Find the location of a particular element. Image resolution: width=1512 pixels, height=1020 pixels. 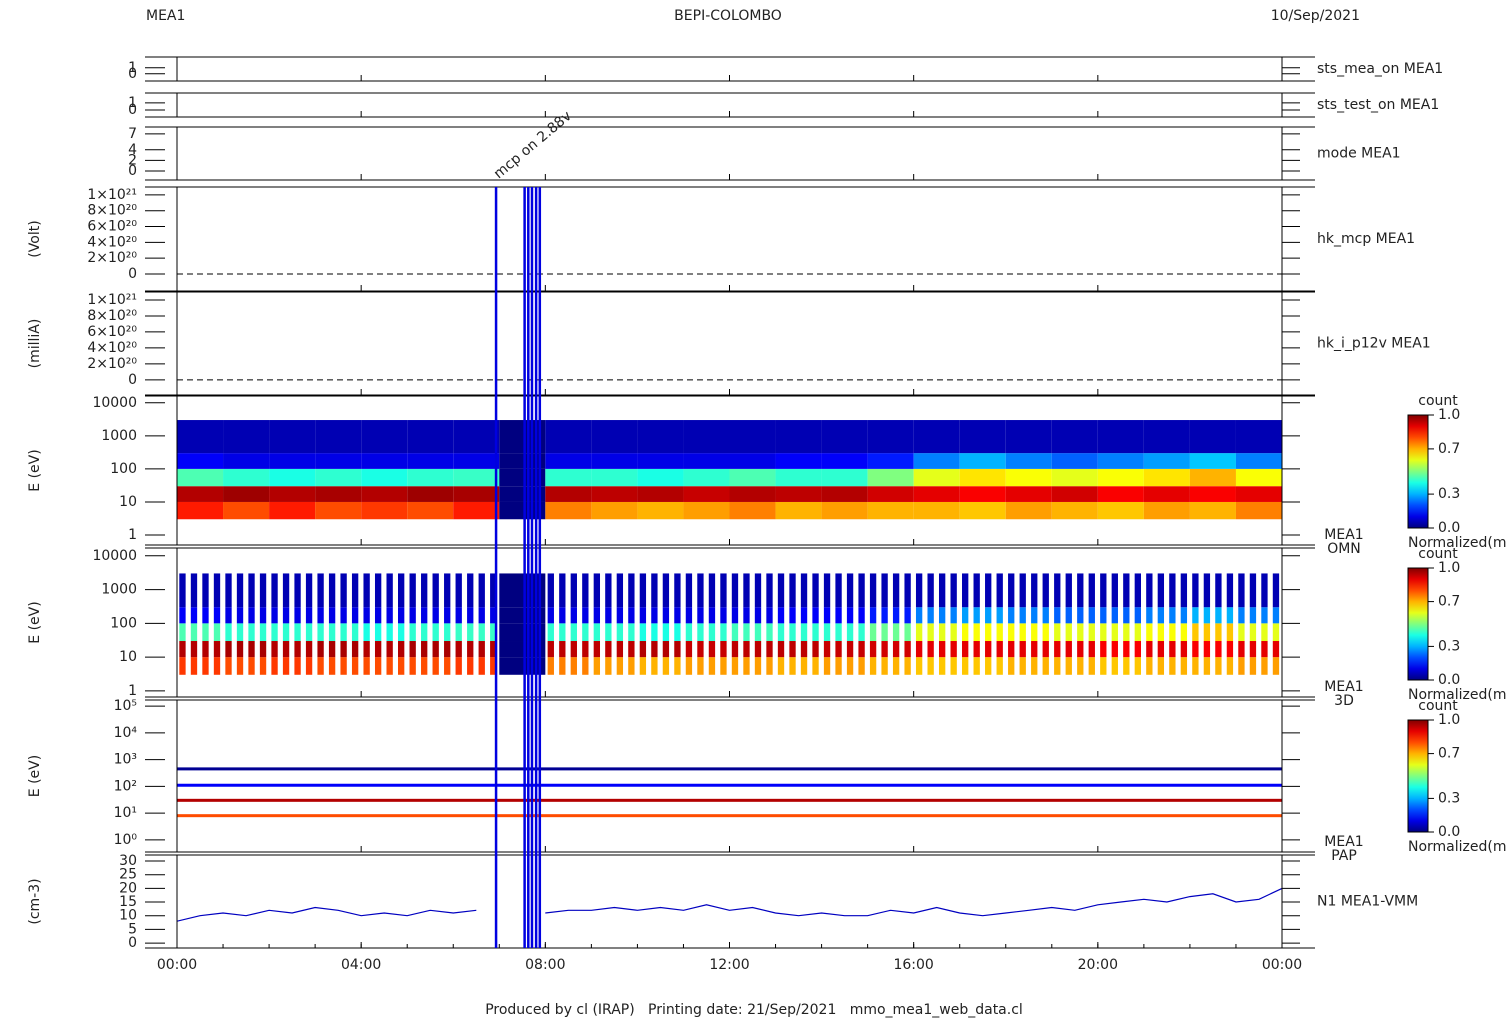

y-tick-label: 6×10²⁰ is located at coordinates (112, 227).